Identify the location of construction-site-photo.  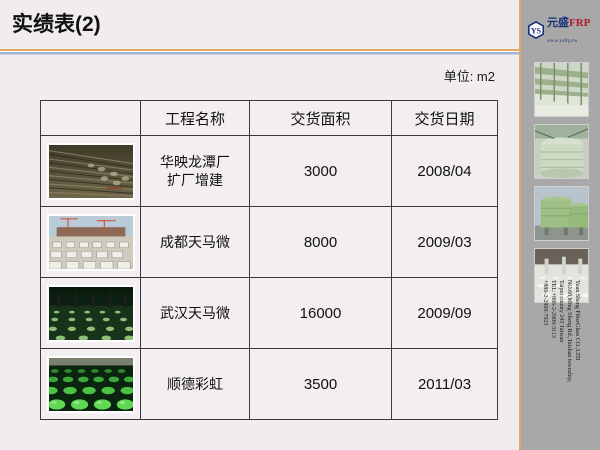
(90, 242).